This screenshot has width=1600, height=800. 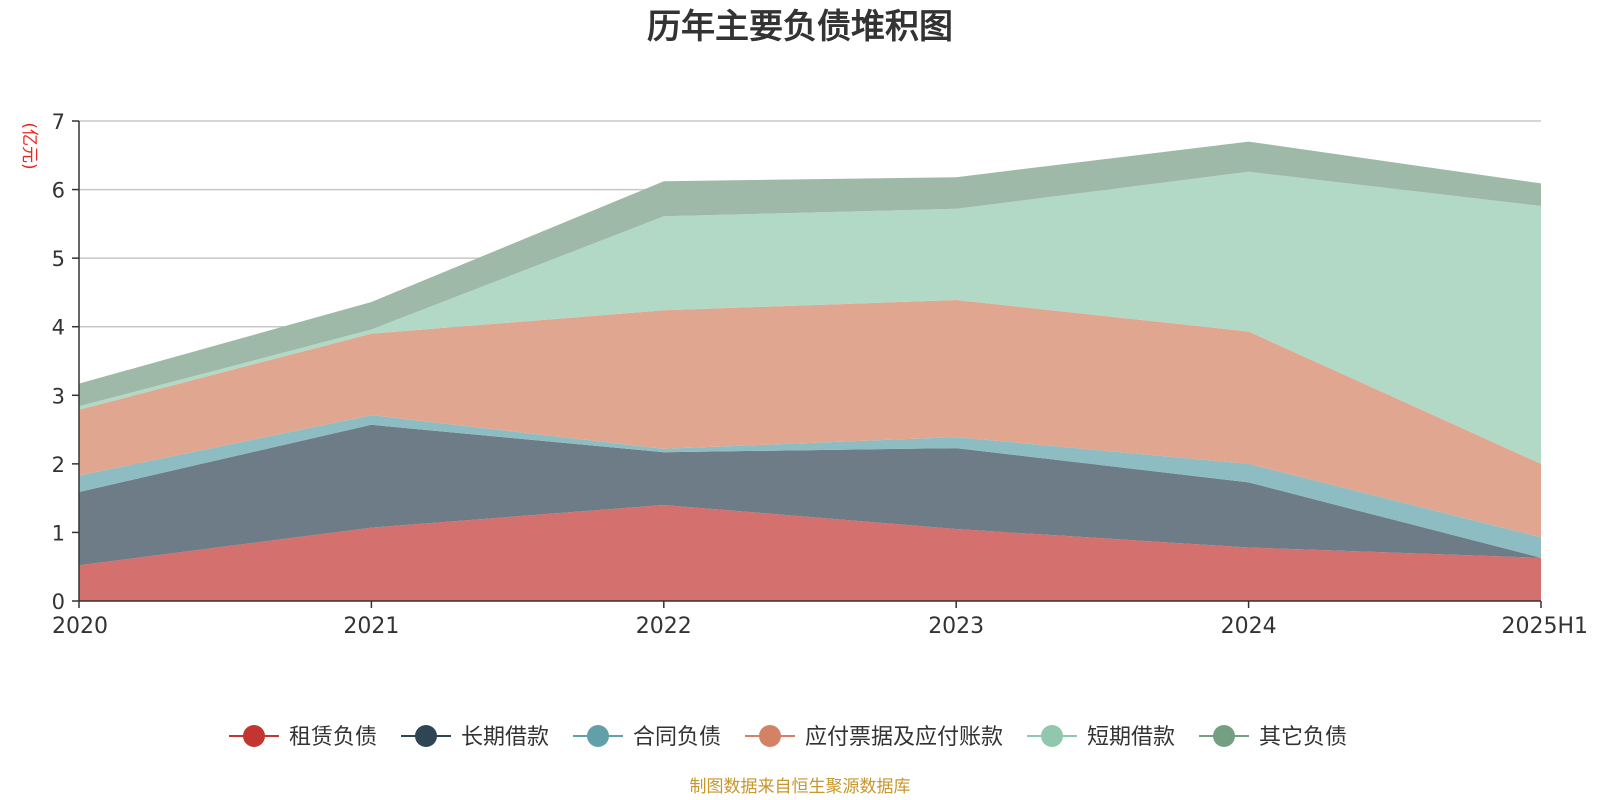 What do you see at coordinates (677, 737) in the screenshot?
I see `legend-label: 合同负债` at bounding box center [677, 737].